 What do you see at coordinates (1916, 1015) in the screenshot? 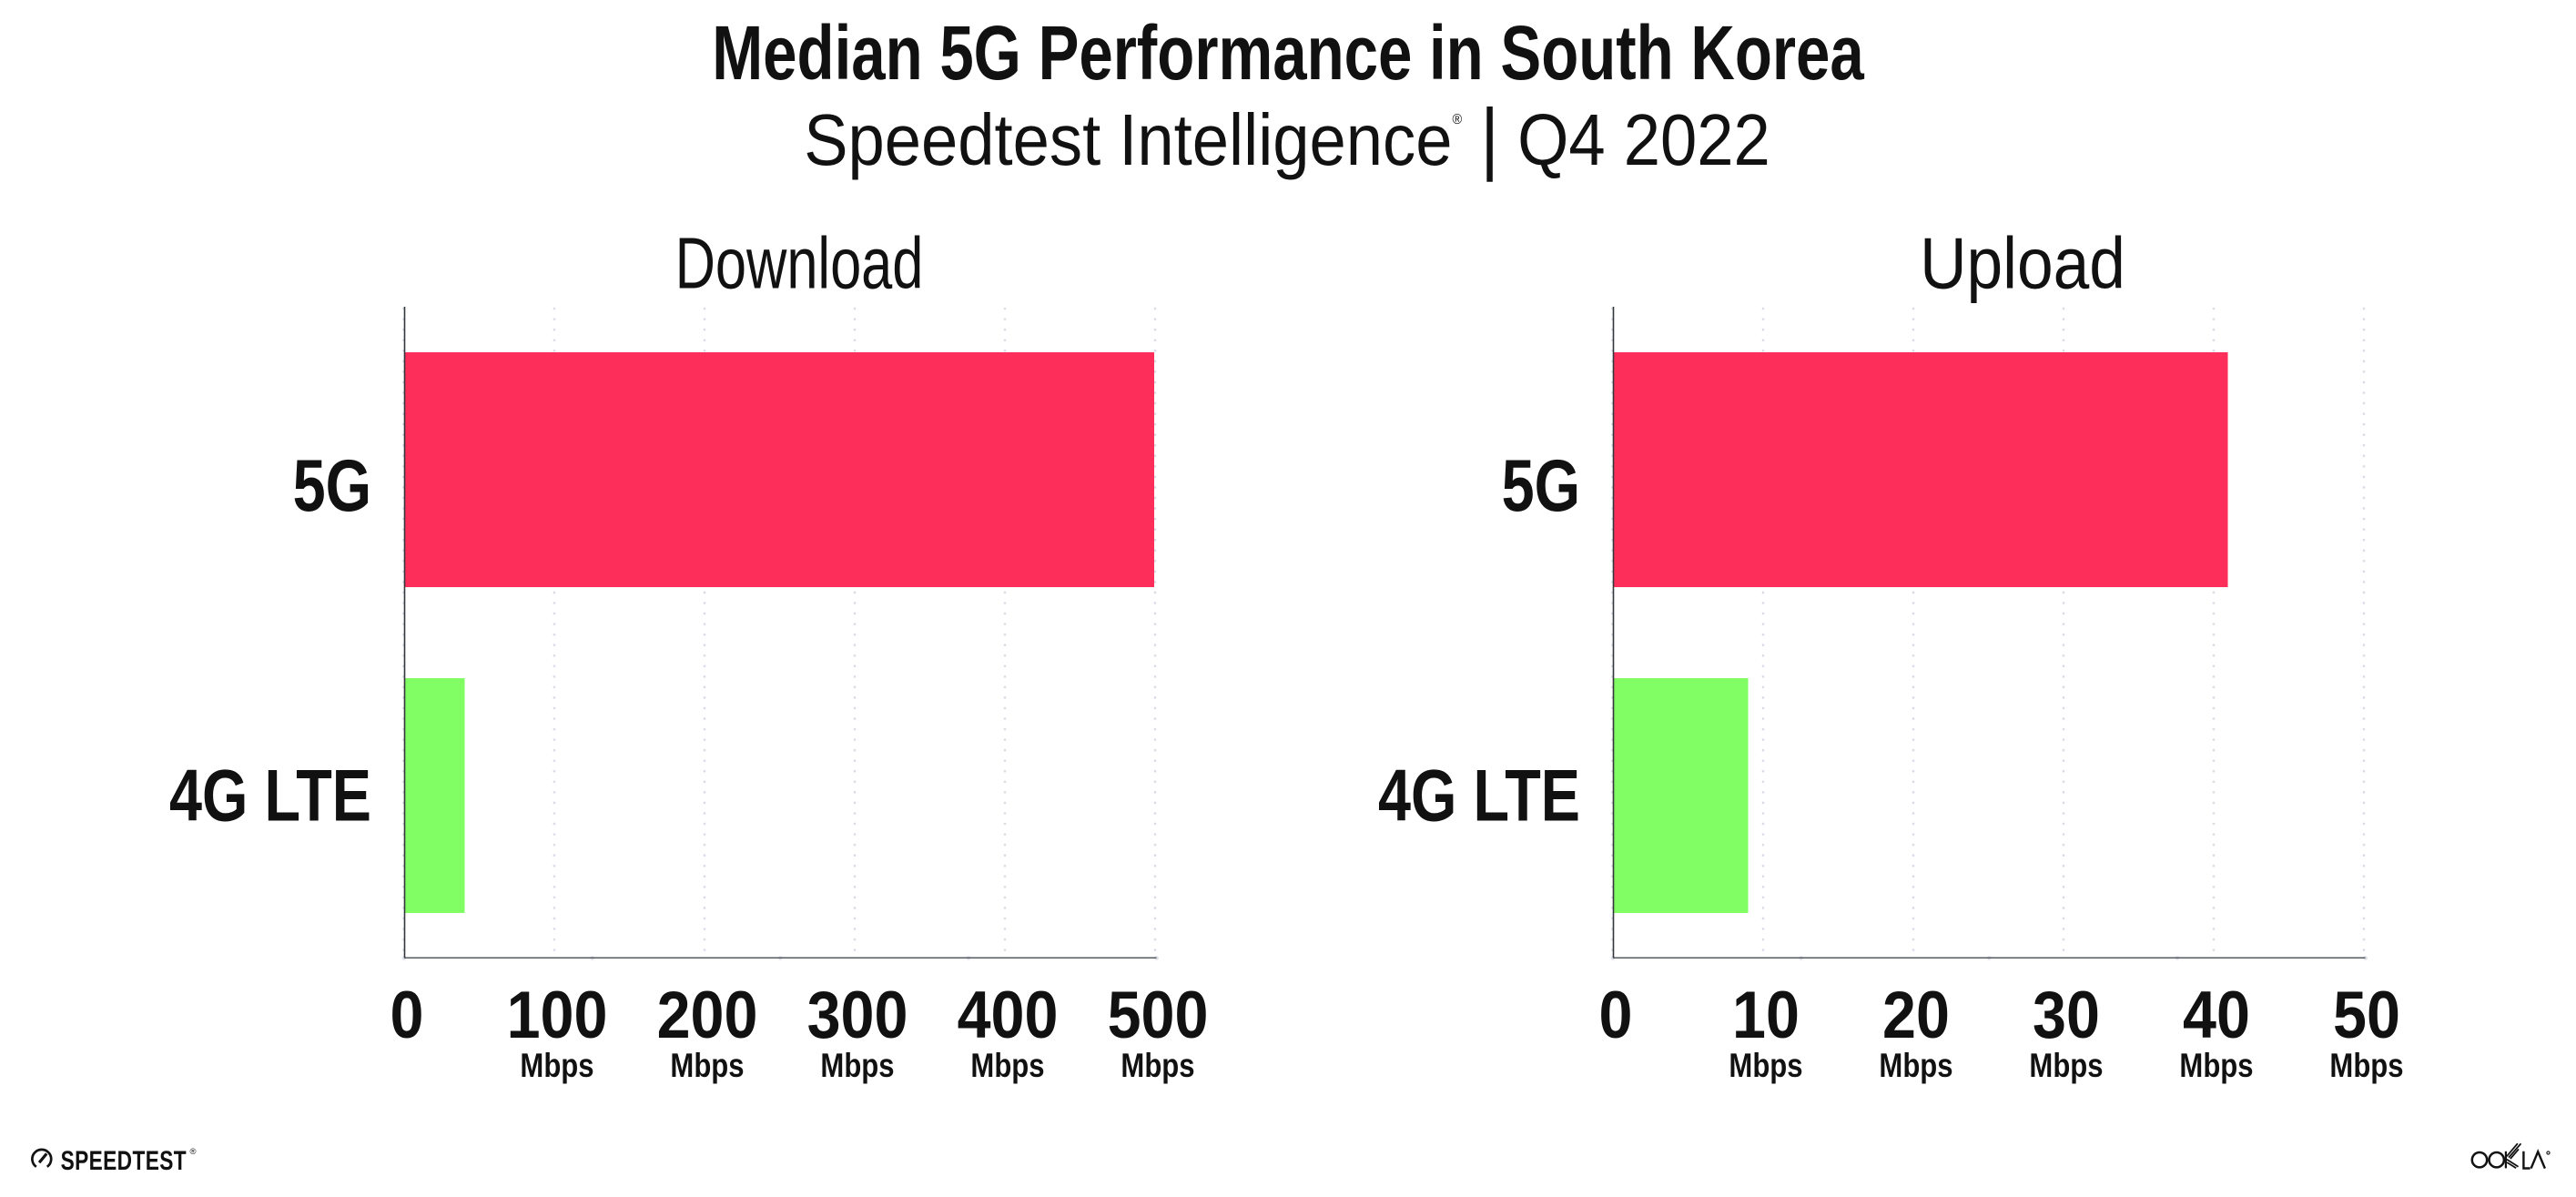
I see `svg-text: 20` at bounding box center [1916, 1015].